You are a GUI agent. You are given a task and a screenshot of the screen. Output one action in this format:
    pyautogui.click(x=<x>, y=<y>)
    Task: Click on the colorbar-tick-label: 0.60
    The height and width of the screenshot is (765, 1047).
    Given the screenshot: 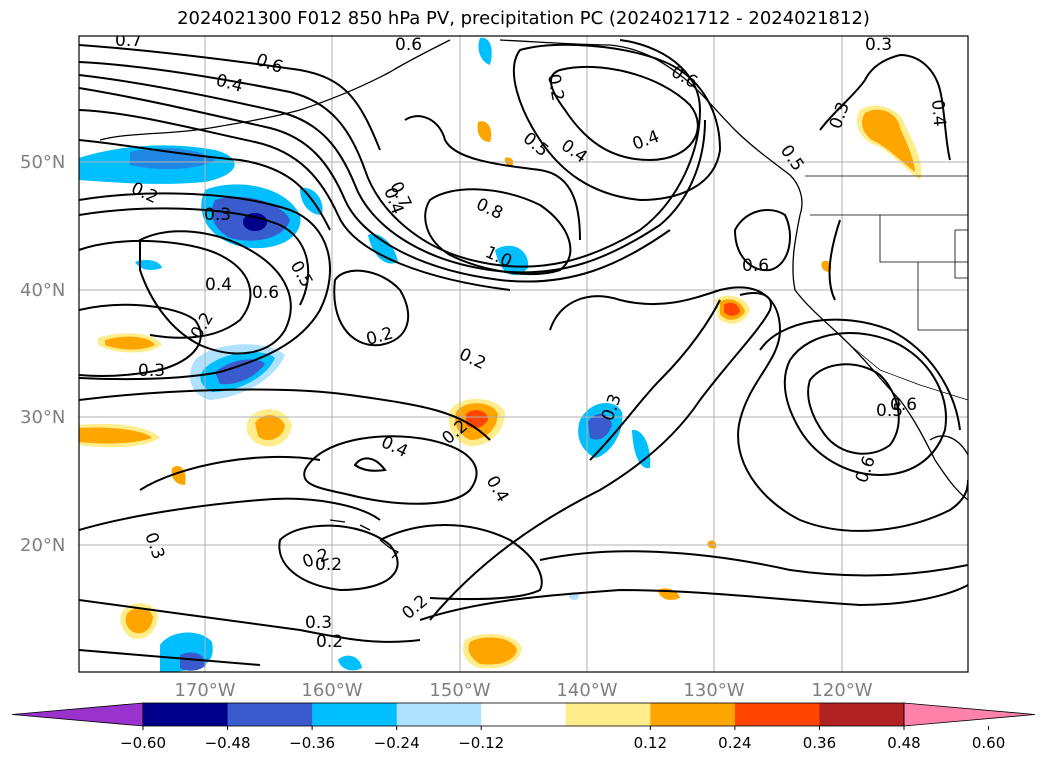 What is the action you would take?
    pyautogui.click(x=988, y=743)
    